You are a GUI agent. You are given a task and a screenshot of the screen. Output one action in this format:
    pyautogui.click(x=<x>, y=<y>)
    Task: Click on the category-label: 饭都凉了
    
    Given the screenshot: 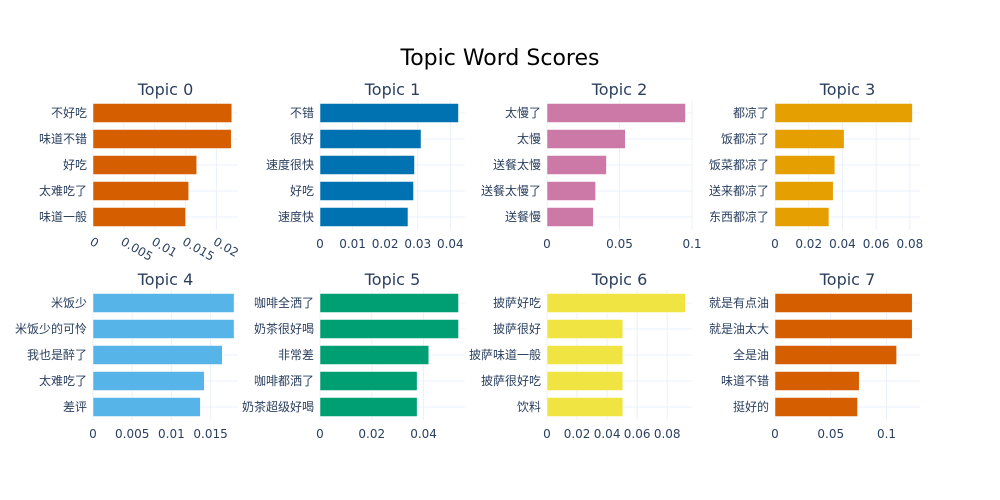 What is the action you would take?
    pyautogui.click(x=745, y=138)
    